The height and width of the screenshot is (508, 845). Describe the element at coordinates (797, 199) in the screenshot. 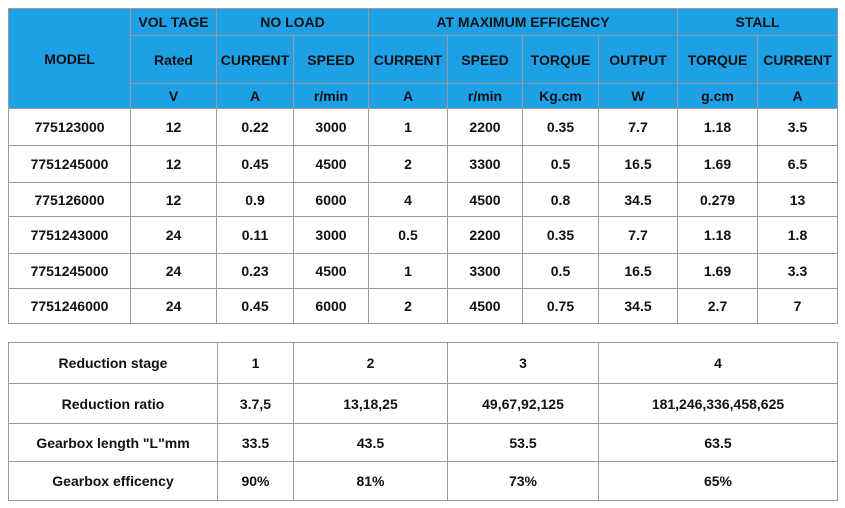

I see `spec-cell: 13` at that location.